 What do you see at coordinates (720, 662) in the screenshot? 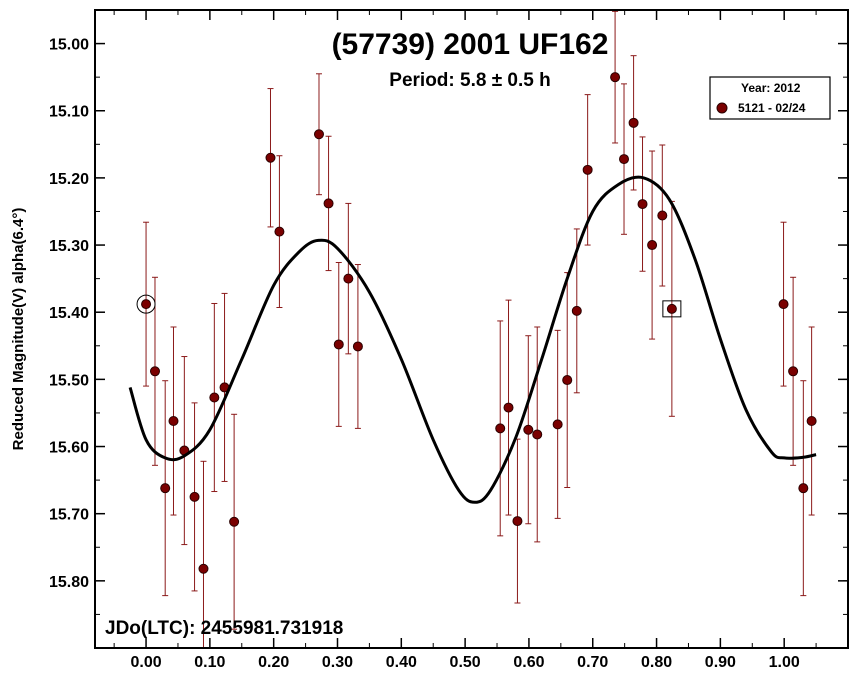
I see `x-tick-label: 0.90` at bounding box center [720, 662].